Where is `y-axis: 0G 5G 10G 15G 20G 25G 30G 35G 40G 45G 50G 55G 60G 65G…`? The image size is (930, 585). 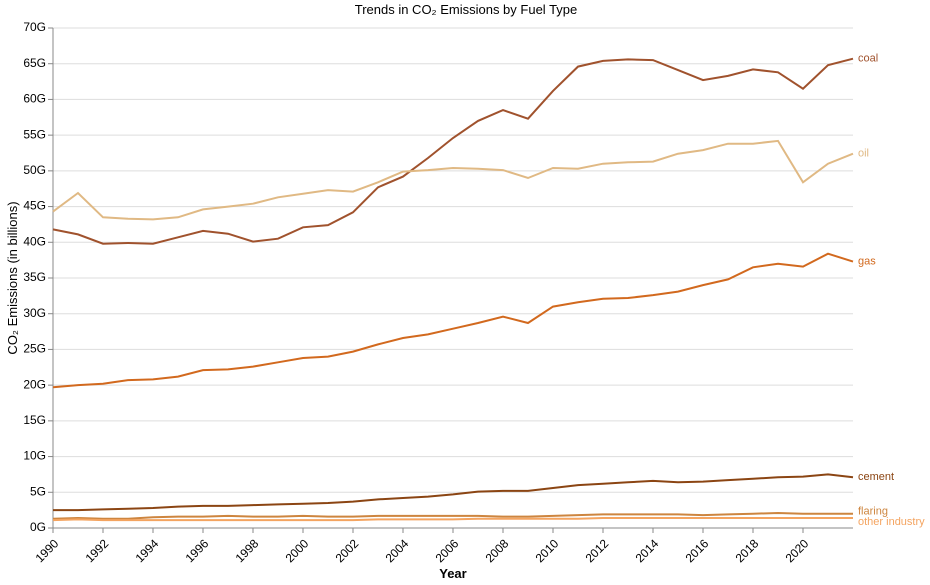 y-axis: 0G 5G 10G 15G 20G 25G 30G 35G 40G 45G 50G 55G 60G 65G… is located at coordinates (38, 277).